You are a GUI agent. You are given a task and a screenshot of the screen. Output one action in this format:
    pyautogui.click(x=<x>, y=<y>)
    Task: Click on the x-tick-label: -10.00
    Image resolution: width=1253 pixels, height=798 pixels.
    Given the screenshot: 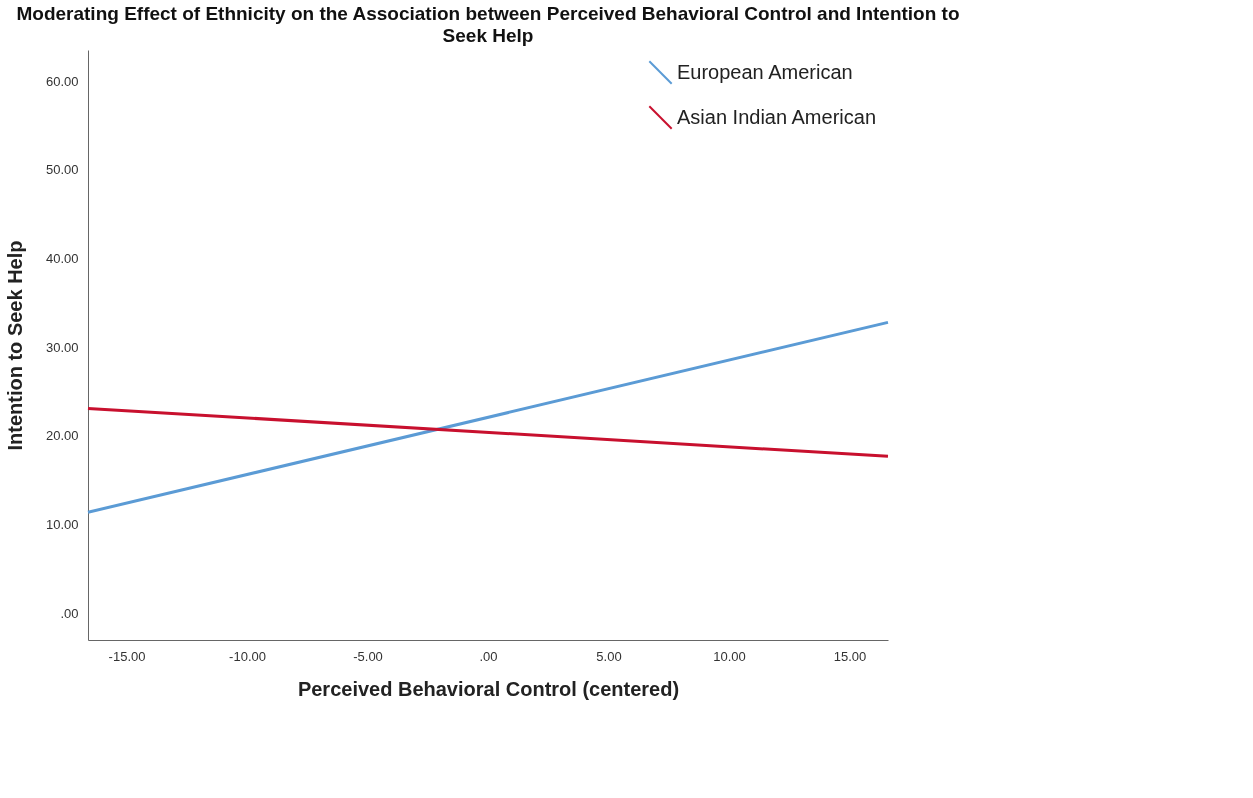 What is the action you would take?
    pyautogui.click(x=247, y=656)
    